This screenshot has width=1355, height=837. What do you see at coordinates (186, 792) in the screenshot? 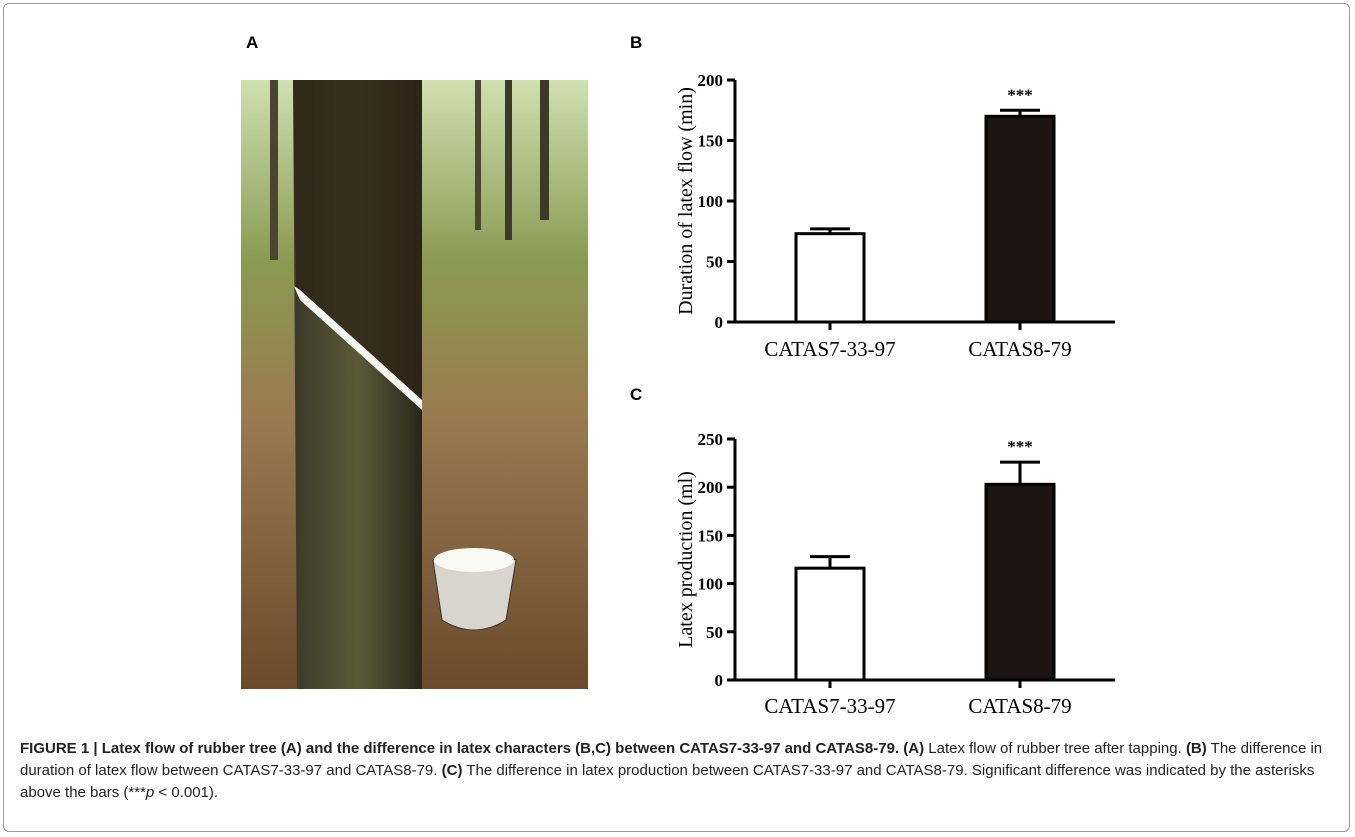
I see `caption-text: < 0.001).` at bounding box center [186, 792].